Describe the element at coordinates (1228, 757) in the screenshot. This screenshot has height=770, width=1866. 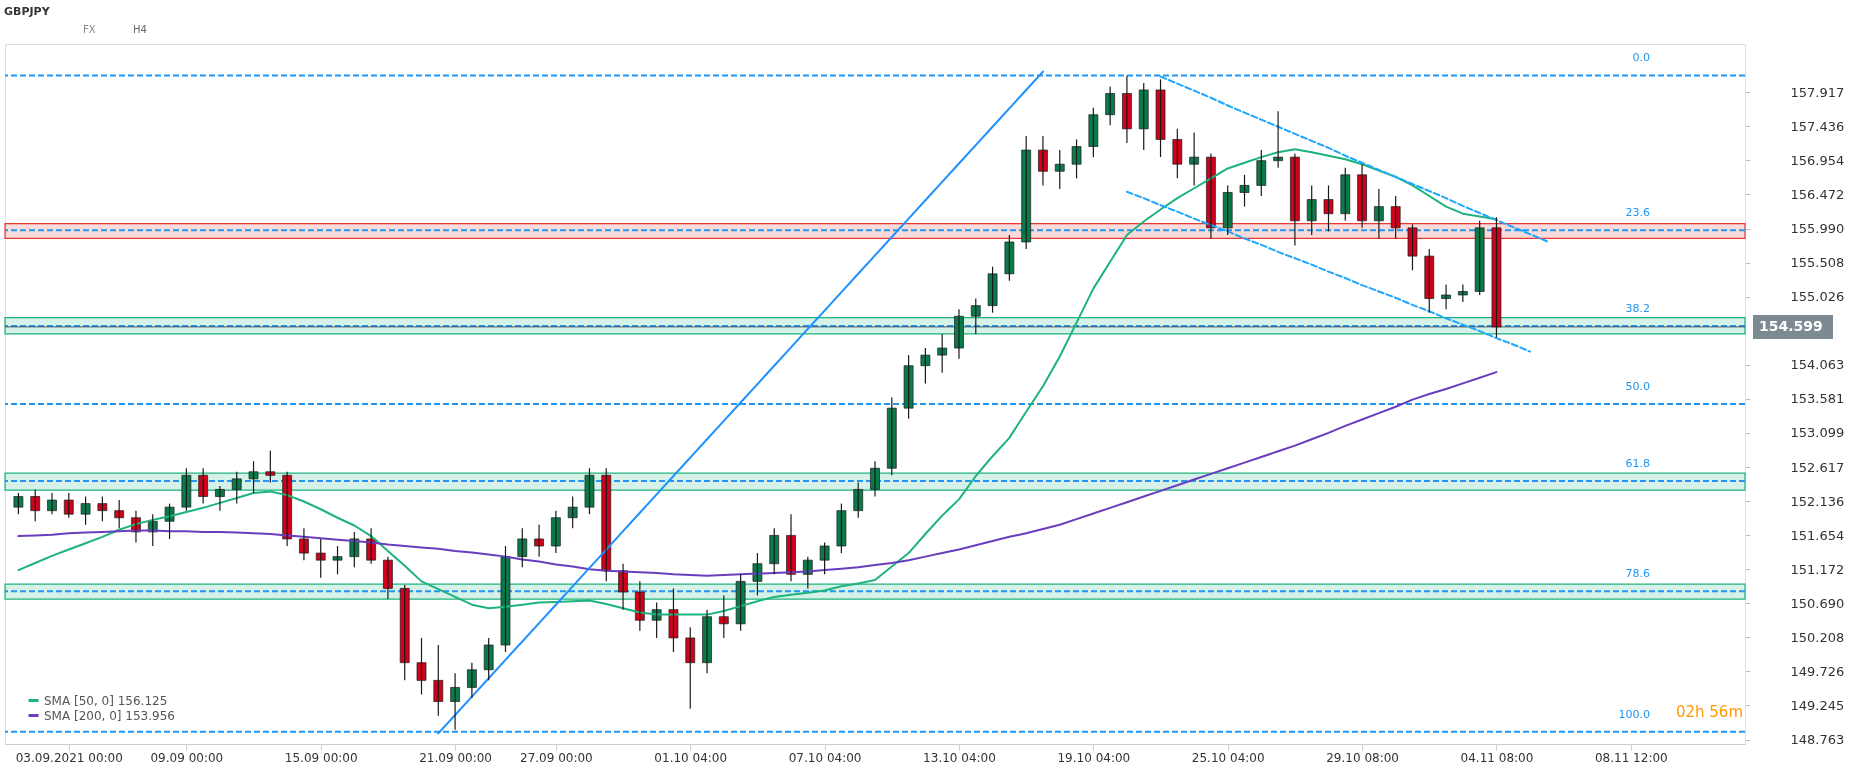
I see `x-tick-label: 25.10 04:00` at that location.